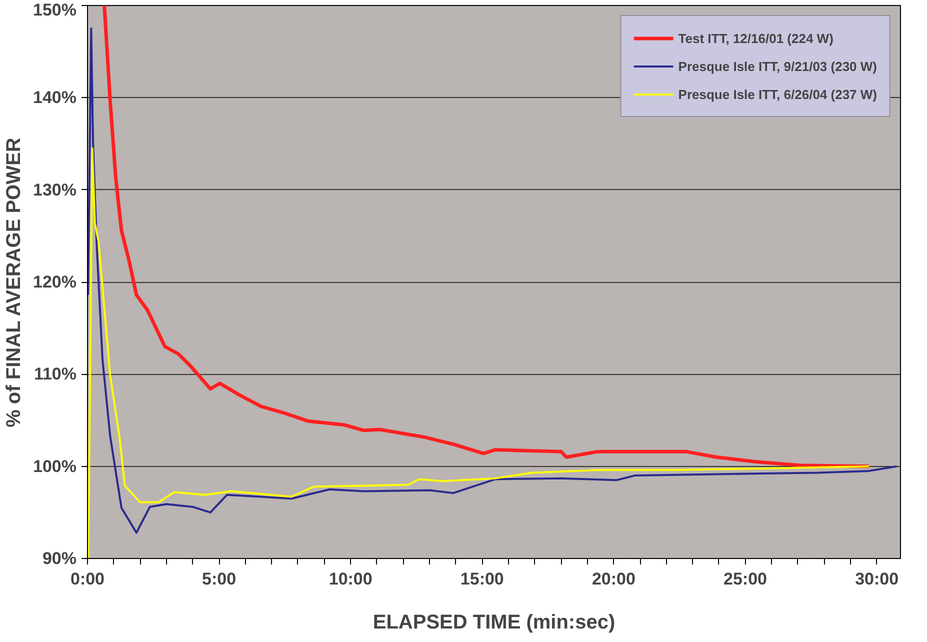 This screenshot has width=927, height=642. What do you see at coordinates (746, 579) in the screenshot?
I see `x-tick-label: 25:00` at bounding box center [746, 579].